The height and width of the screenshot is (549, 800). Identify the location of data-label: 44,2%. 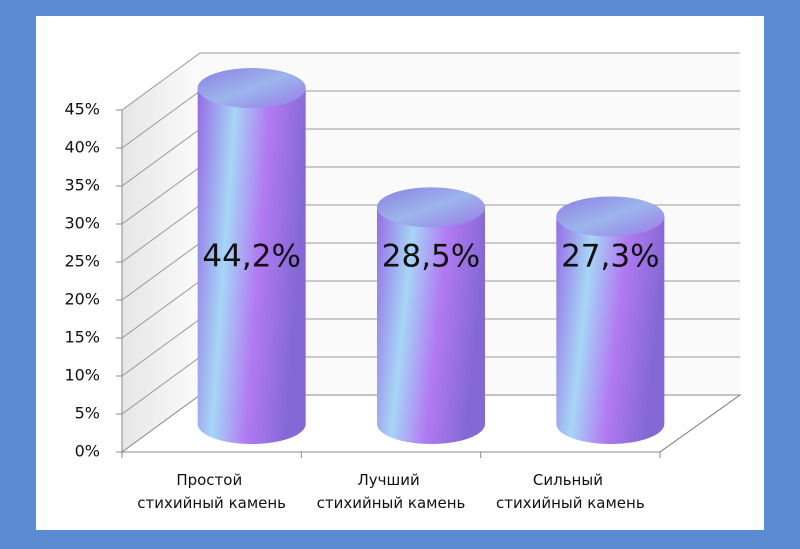
(251, 257).